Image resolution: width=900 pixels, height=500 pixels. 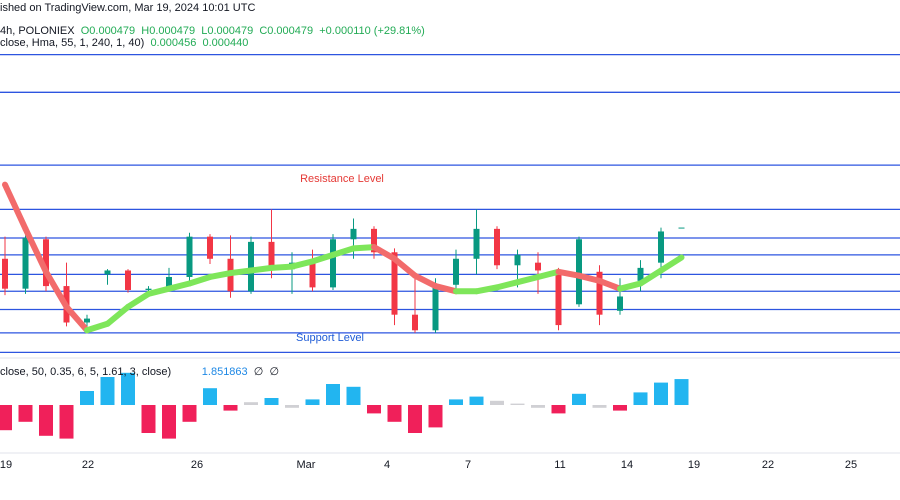 What do you see at coordinates (306, 465) in the screenshot?
I see `x-axis-label: Mar` at bounding box center [306, 465].